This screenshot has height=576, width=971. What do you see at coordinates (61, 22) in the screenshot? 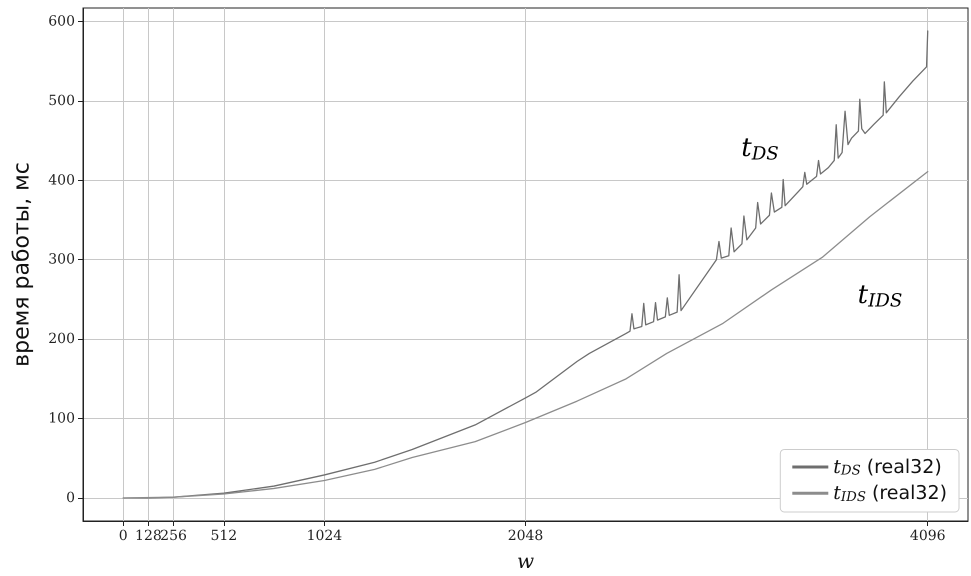
I see `y-tick-label: 600` at bounding box center [61, 22].